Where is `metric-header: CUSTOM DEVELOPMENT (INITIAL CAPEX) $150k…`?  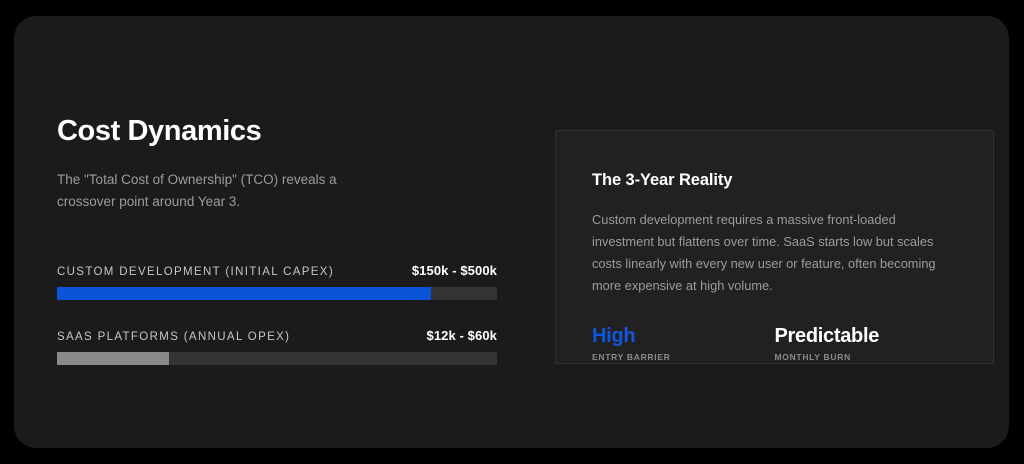
metric-header: CUSTOM DEVELOPMENT (INITIAL CAPEX) $150k… is located at coordinates (277, 270).